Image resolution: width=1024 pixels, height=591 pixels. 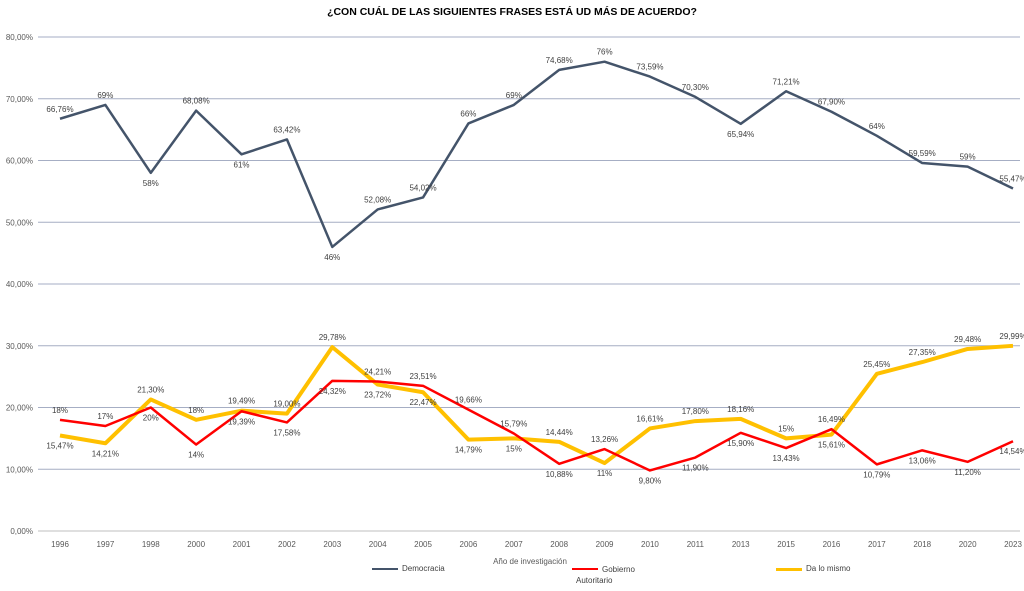 What do you see at coordinates (513, 423) in the screenshot?
I see `data-label: 15,79%` at bounding box center [513, 423].